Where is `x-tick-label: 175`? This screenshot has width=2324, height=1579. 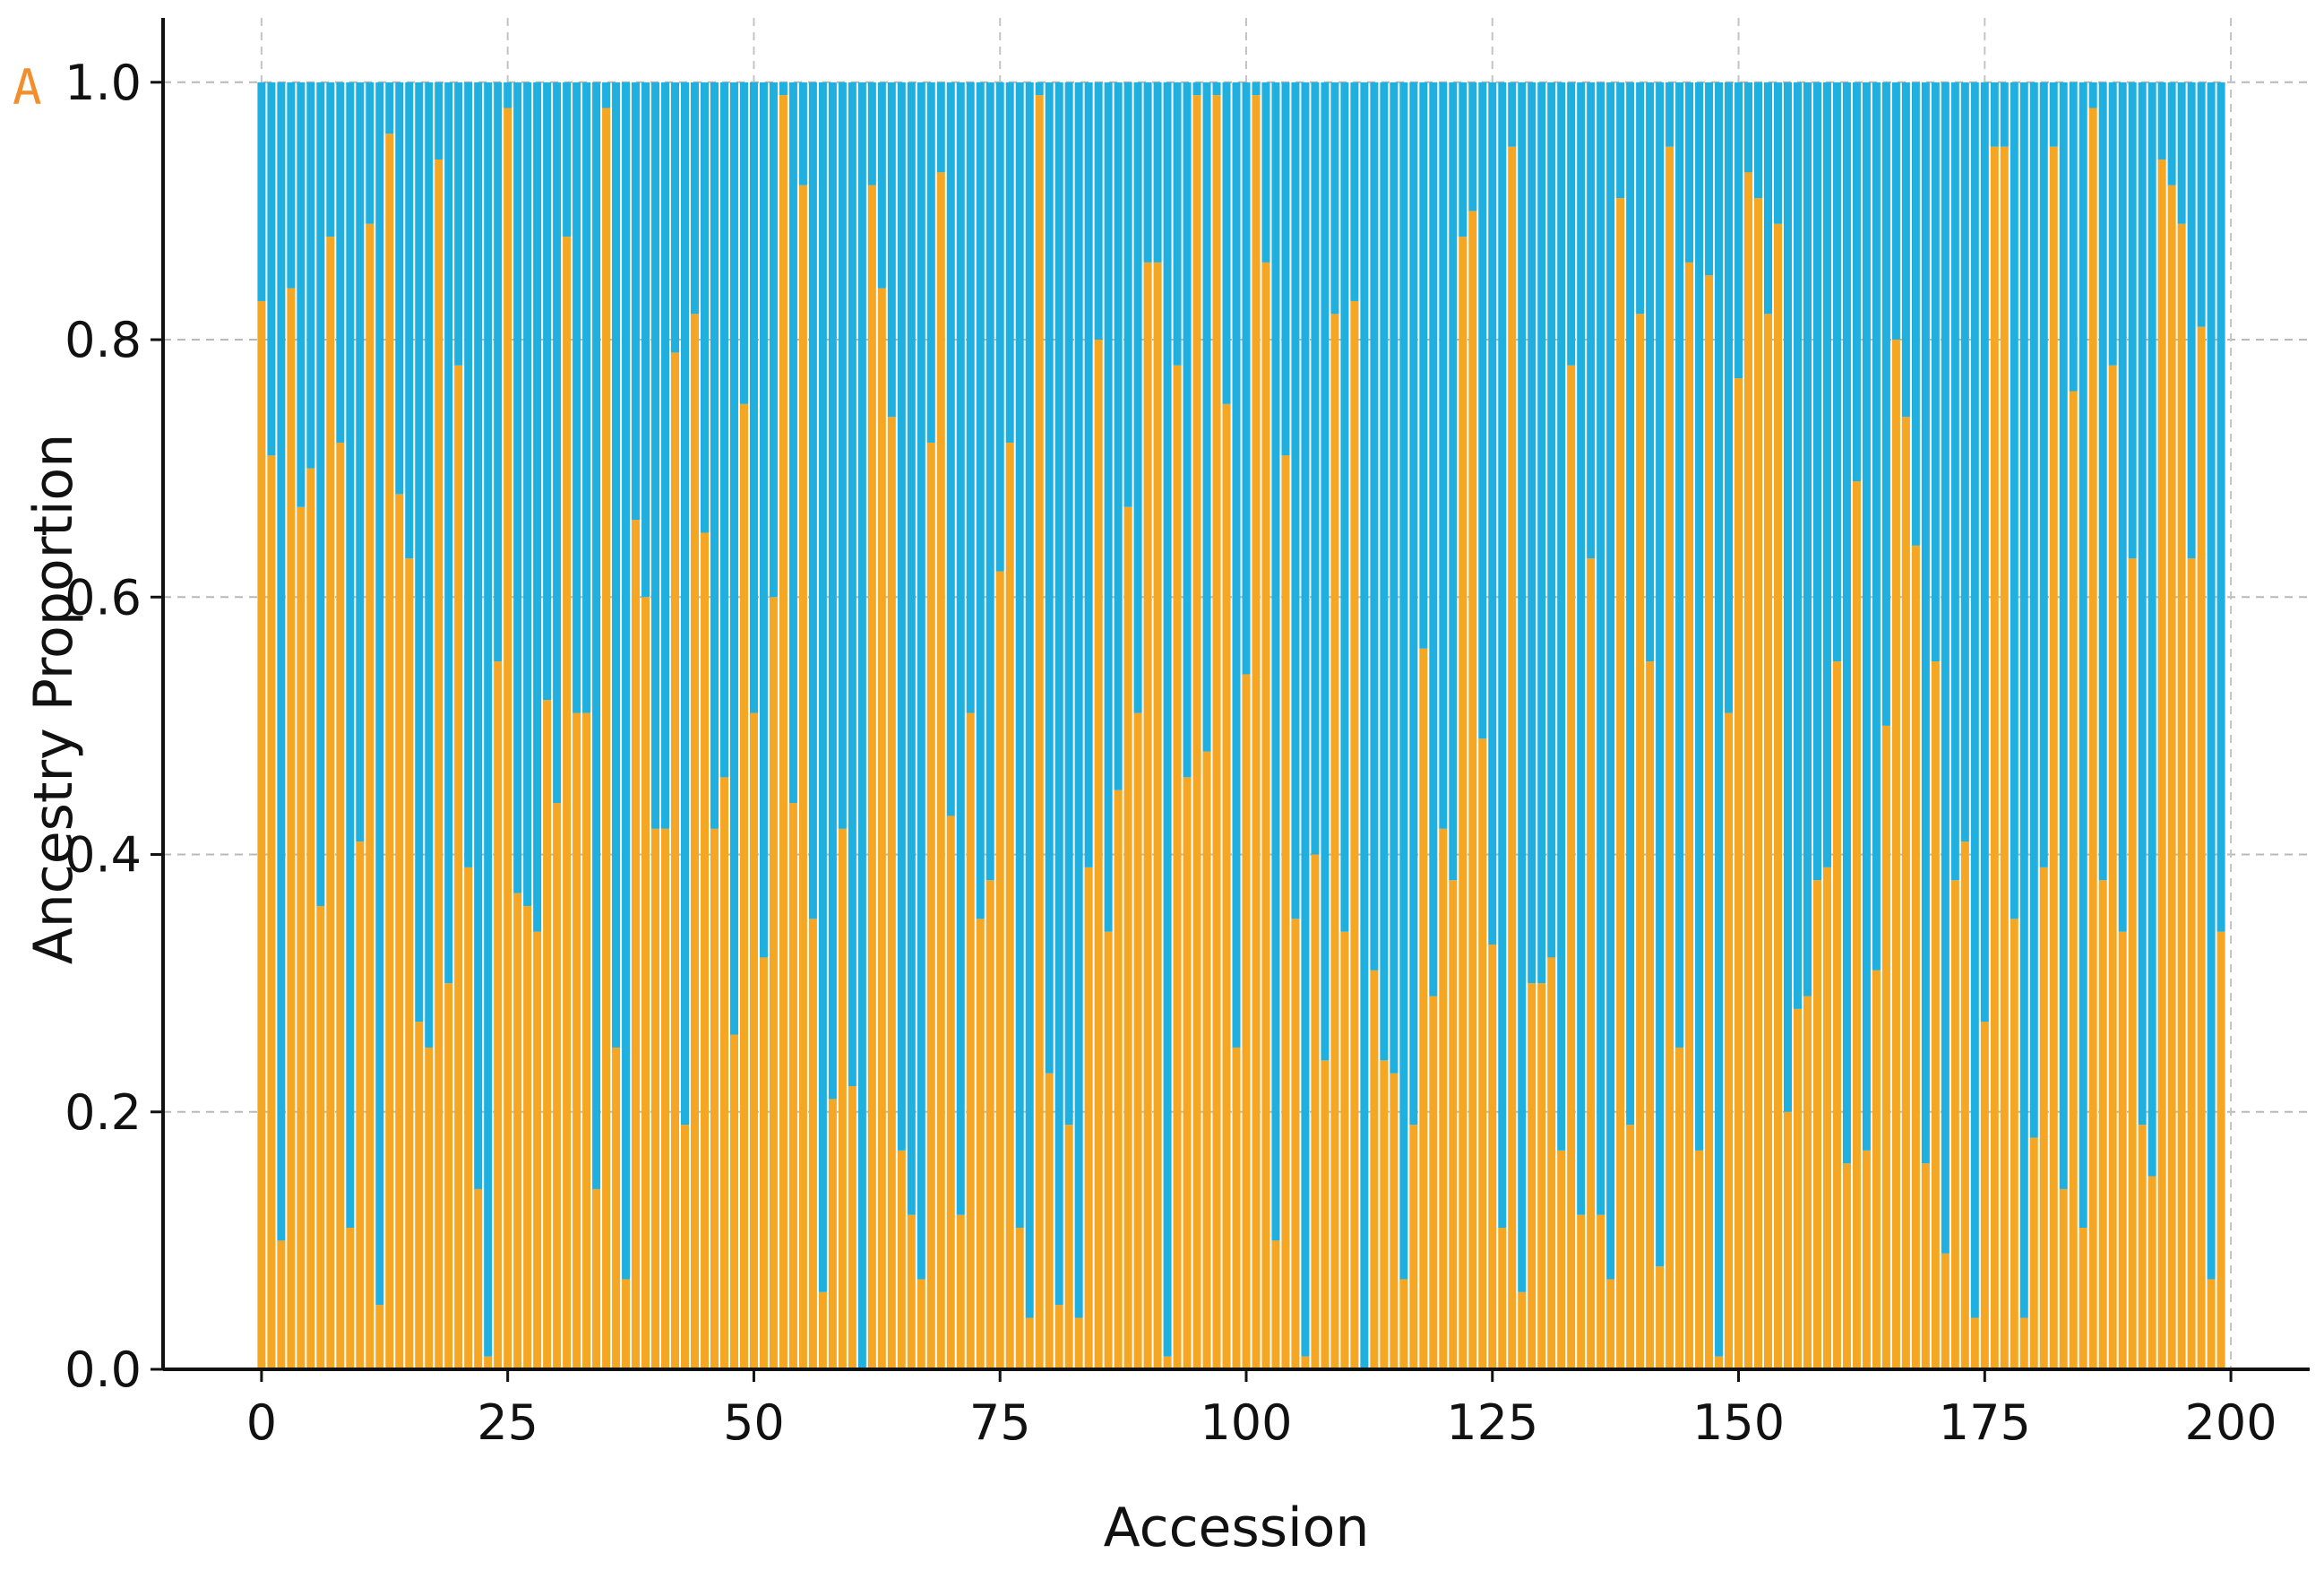
x-tick-label: 175 is located at coordinates (1985, 1422).